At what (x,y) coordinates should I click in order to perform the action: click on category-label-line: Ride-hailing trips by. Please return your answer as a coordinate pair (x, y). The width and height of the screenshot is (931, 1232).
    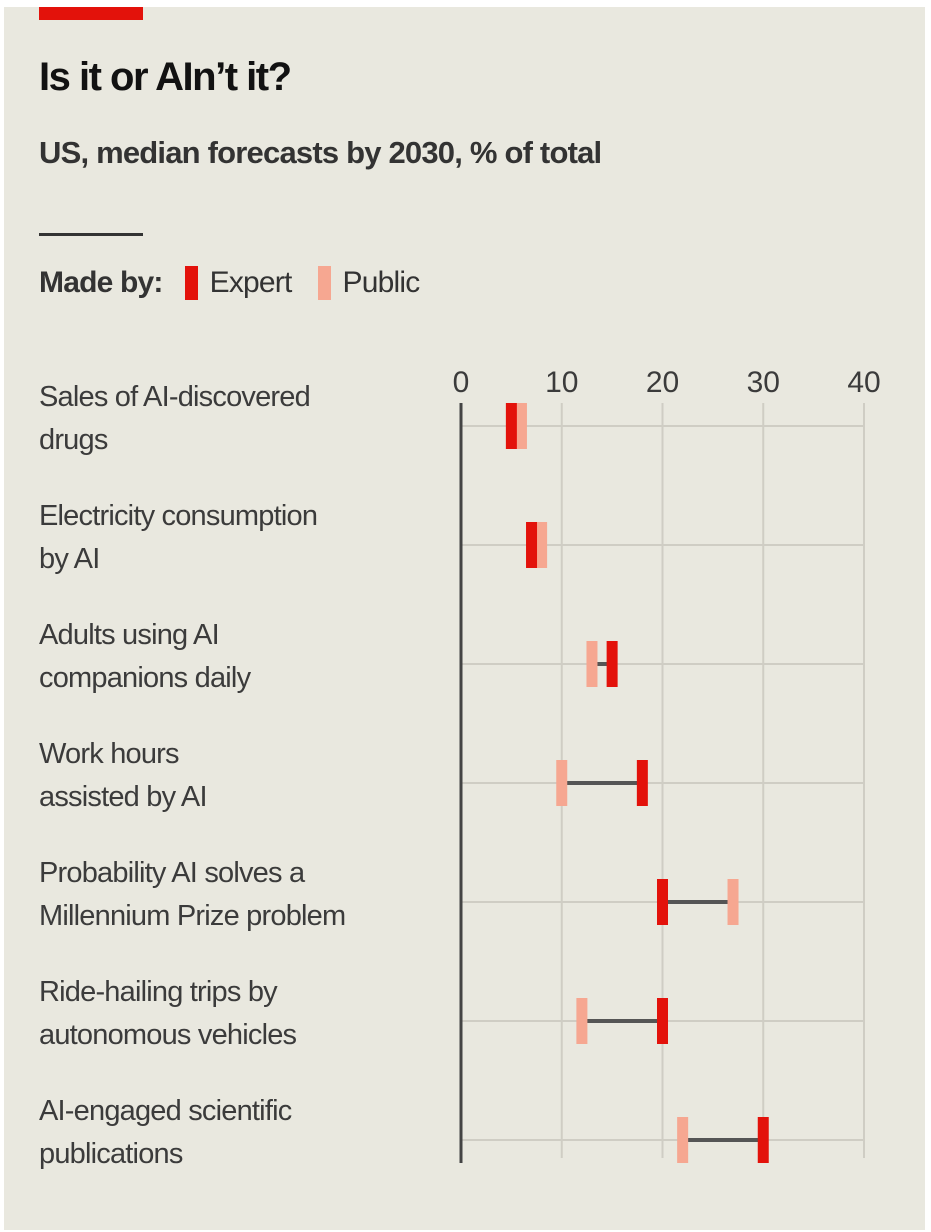
    Looking at the image, I should click on (158, 992).